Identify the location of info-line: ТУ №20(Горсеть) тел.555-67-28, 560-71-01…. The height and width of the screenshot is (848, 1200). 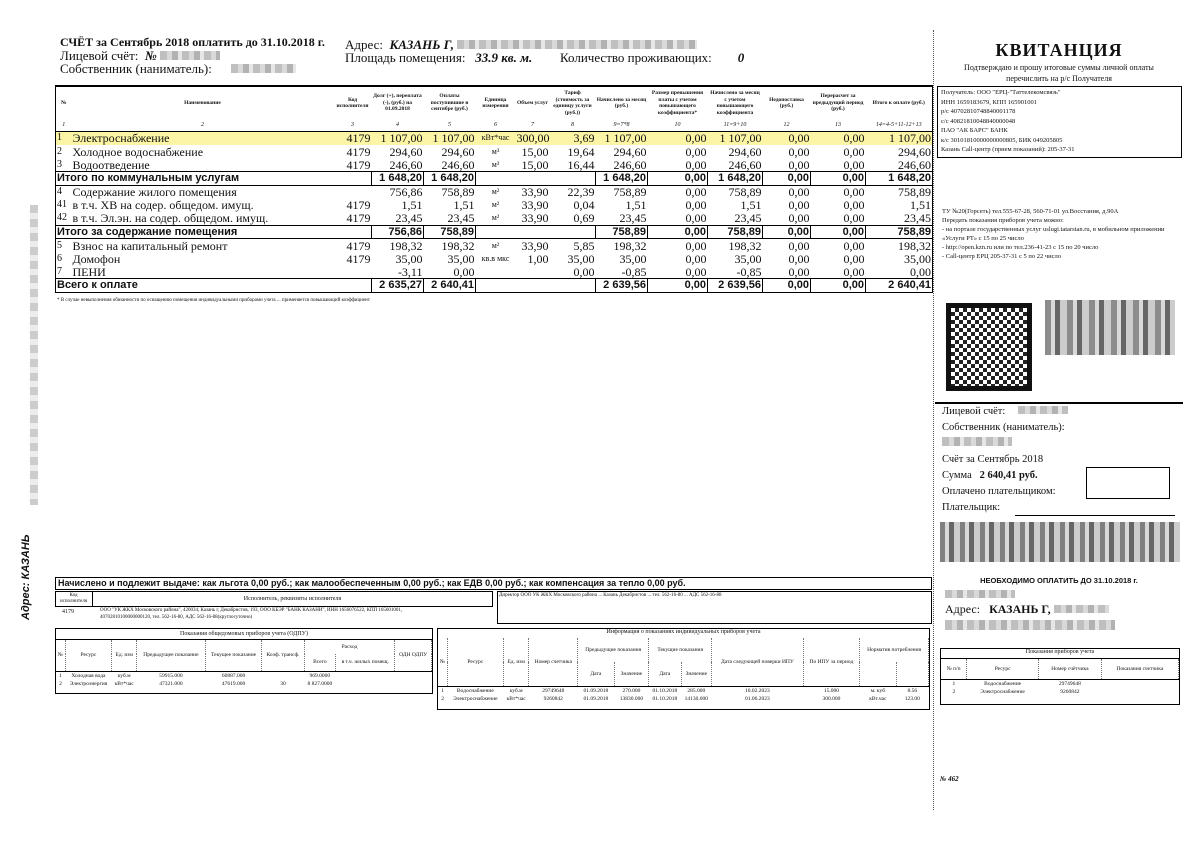
(1030, 211).